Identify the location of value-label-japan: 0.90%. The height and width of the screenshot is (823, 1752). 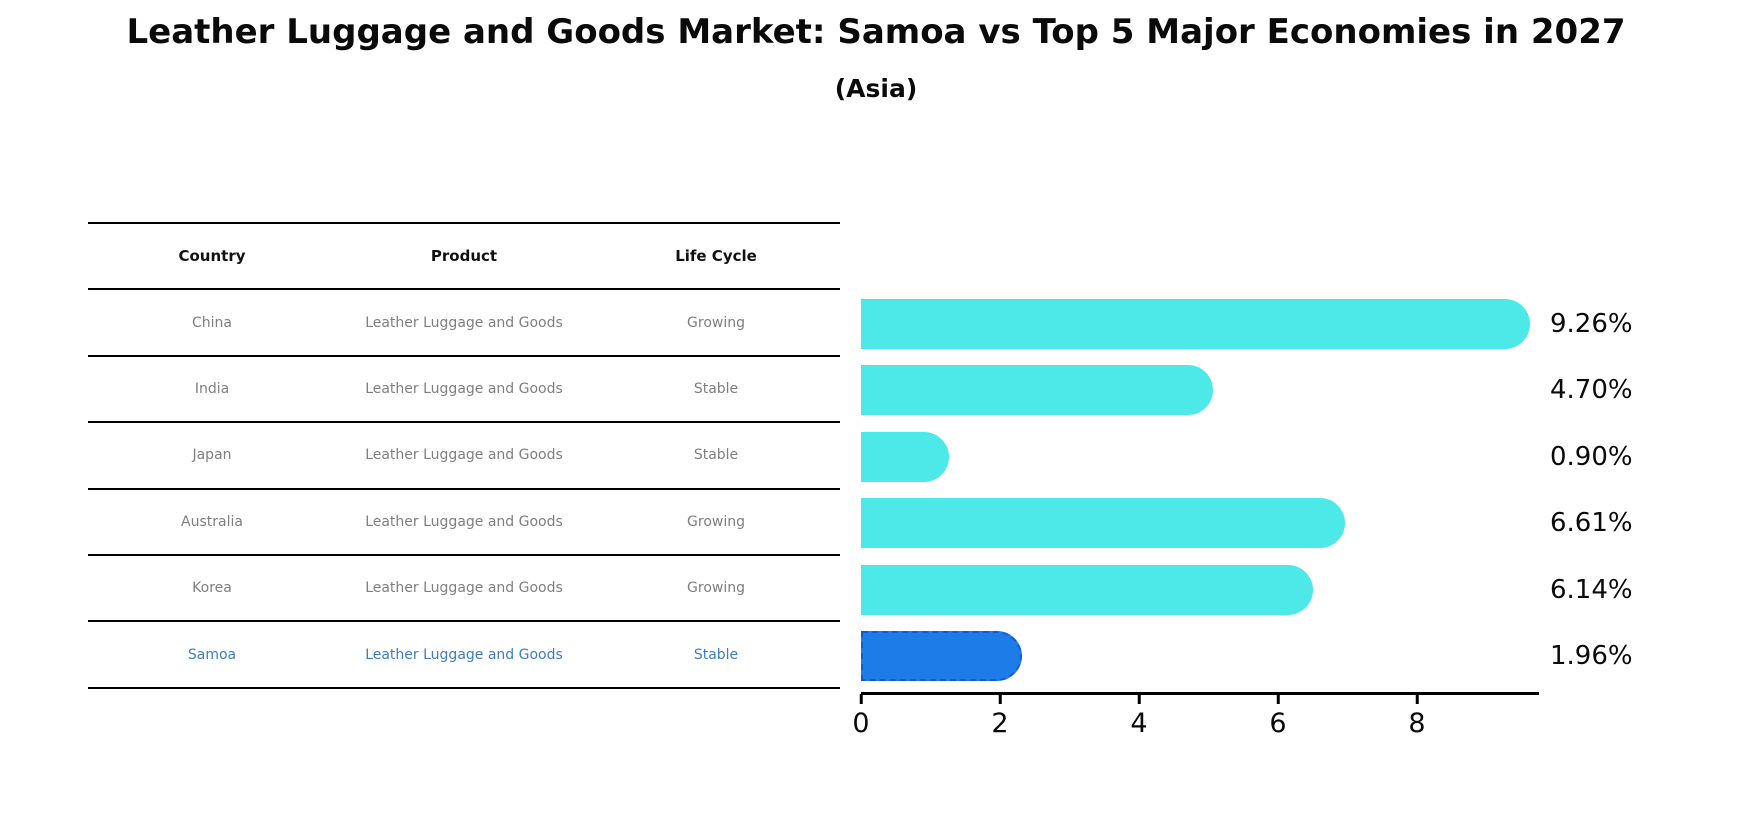
(1591, 456).